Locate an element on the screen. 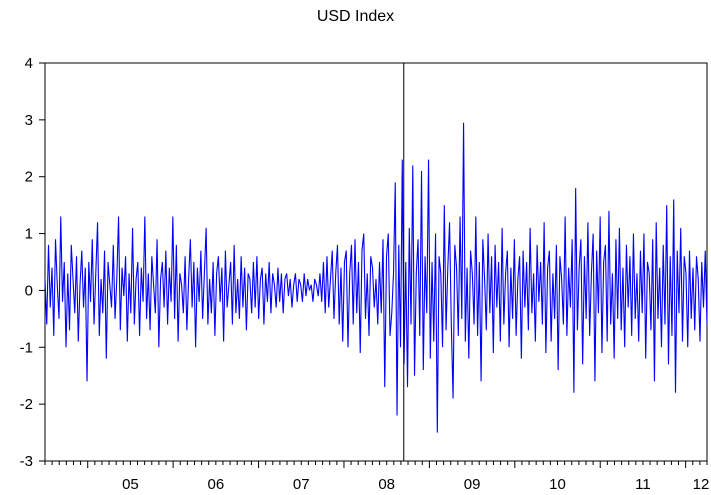 This screenshot has height=495, width=711. x-tick-label: 08 is located at coordinates (386, 484).